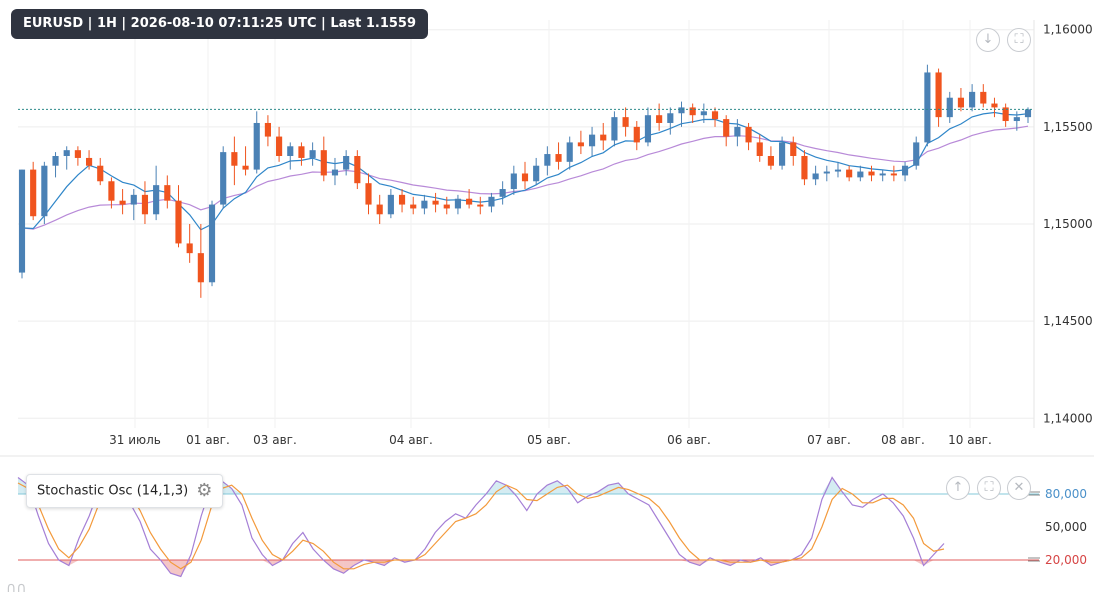 The image size is (1094, 600). What do you see at coordinates (1068, 224) in the screenshot?
I see `y-tick-label: 1,15000` at bounding box center [1068, 224].